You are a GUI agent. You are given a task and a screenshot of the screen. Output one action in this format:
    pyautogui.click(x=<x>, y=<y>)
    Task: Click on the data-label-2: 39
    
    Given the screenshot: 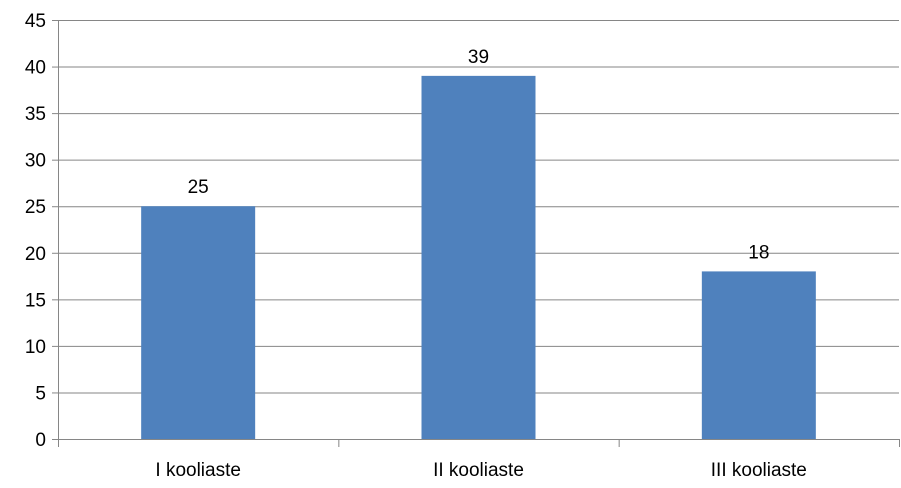 What is the action you would take?
    pyautogui.click(x=478, y=57)
    